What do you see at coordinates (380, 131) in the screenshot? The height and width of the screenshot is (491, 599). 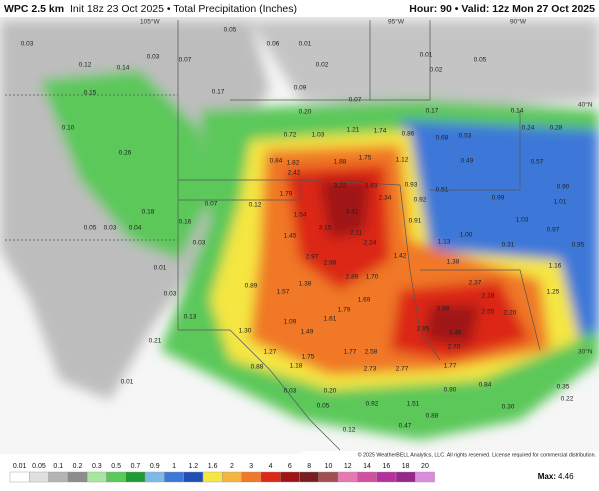 I see `precip-value: 1.74` at bounding box center [380, 131].